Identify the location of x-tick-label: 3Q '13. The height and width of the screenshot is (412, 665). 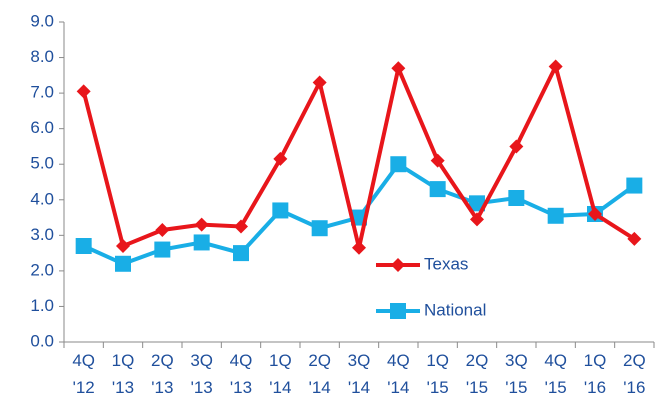
(201, 374).